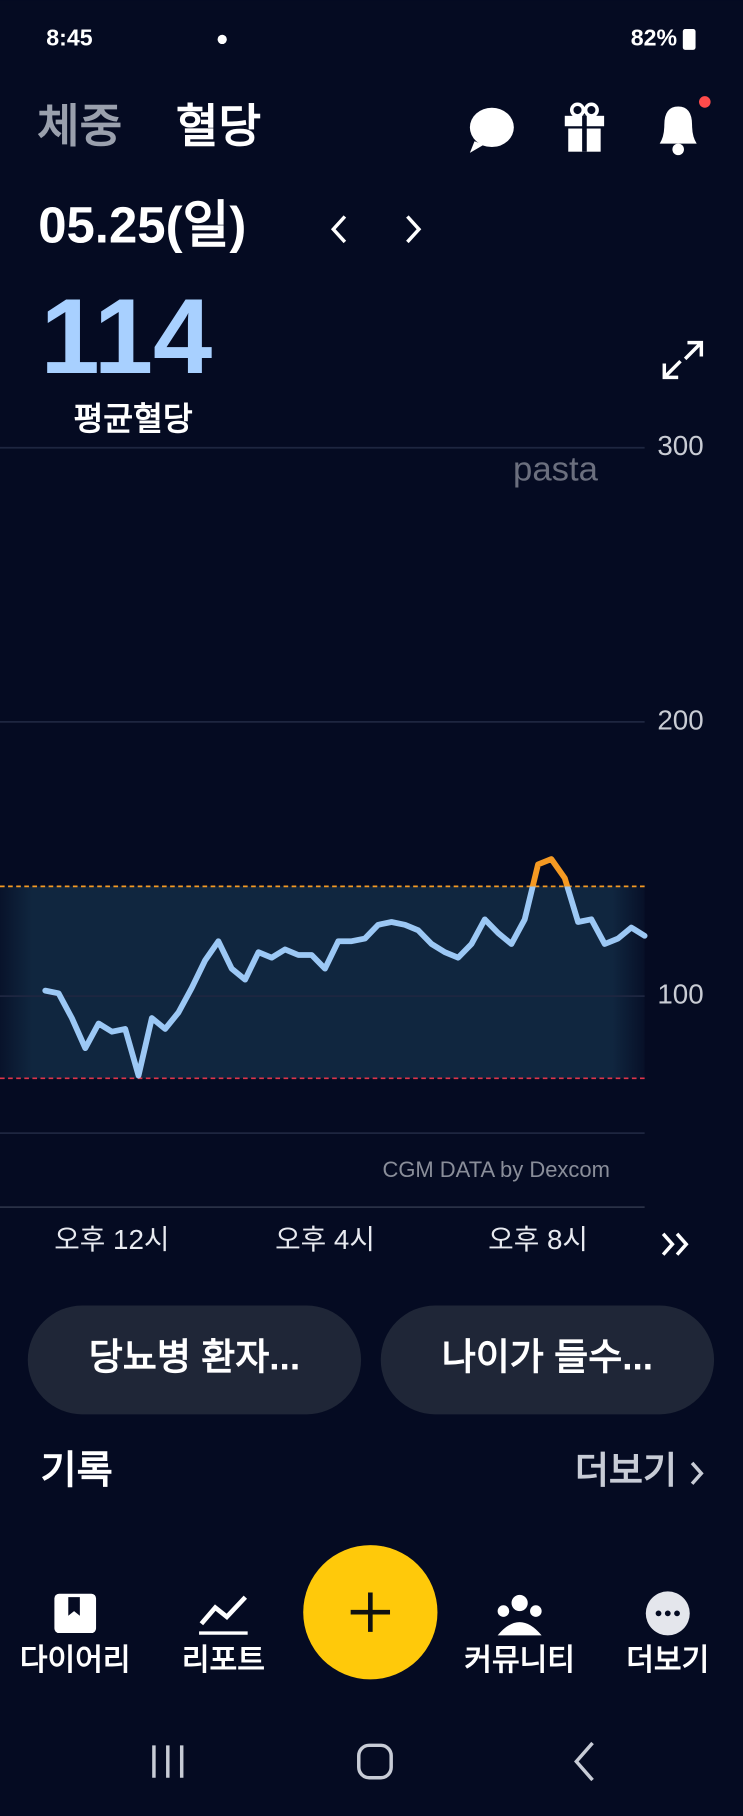 This screenshot has width=743, height=1816. What do you see at coordinates (680, 445) in the screenshot?
I see `y-tick-label: 300` at bounding box center [680, 445].